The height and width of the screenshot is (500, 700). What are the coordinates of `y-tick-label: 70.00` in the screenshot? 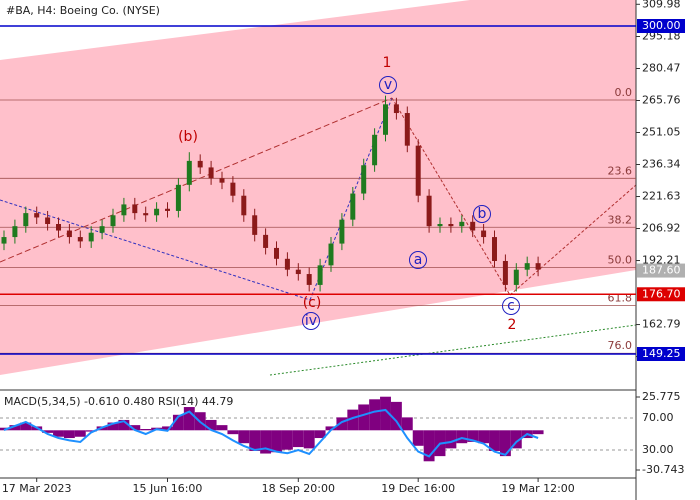 It's located at (658, 417).